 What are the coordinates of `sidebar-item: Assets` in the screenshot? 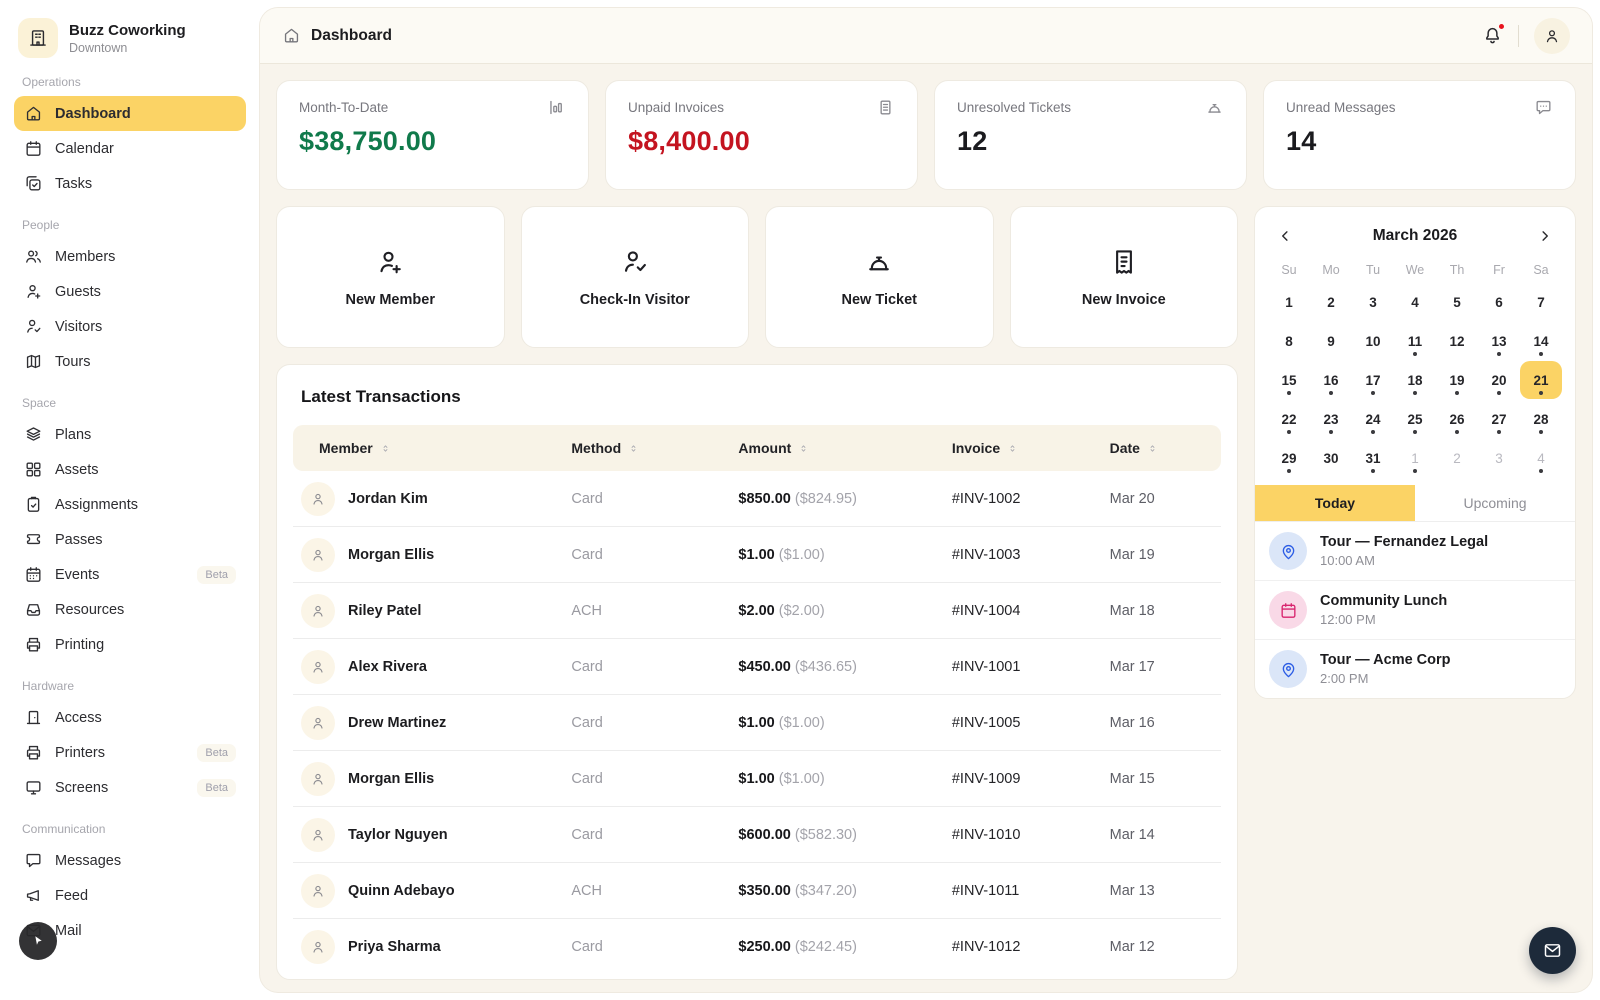 It's located at (130, 469).